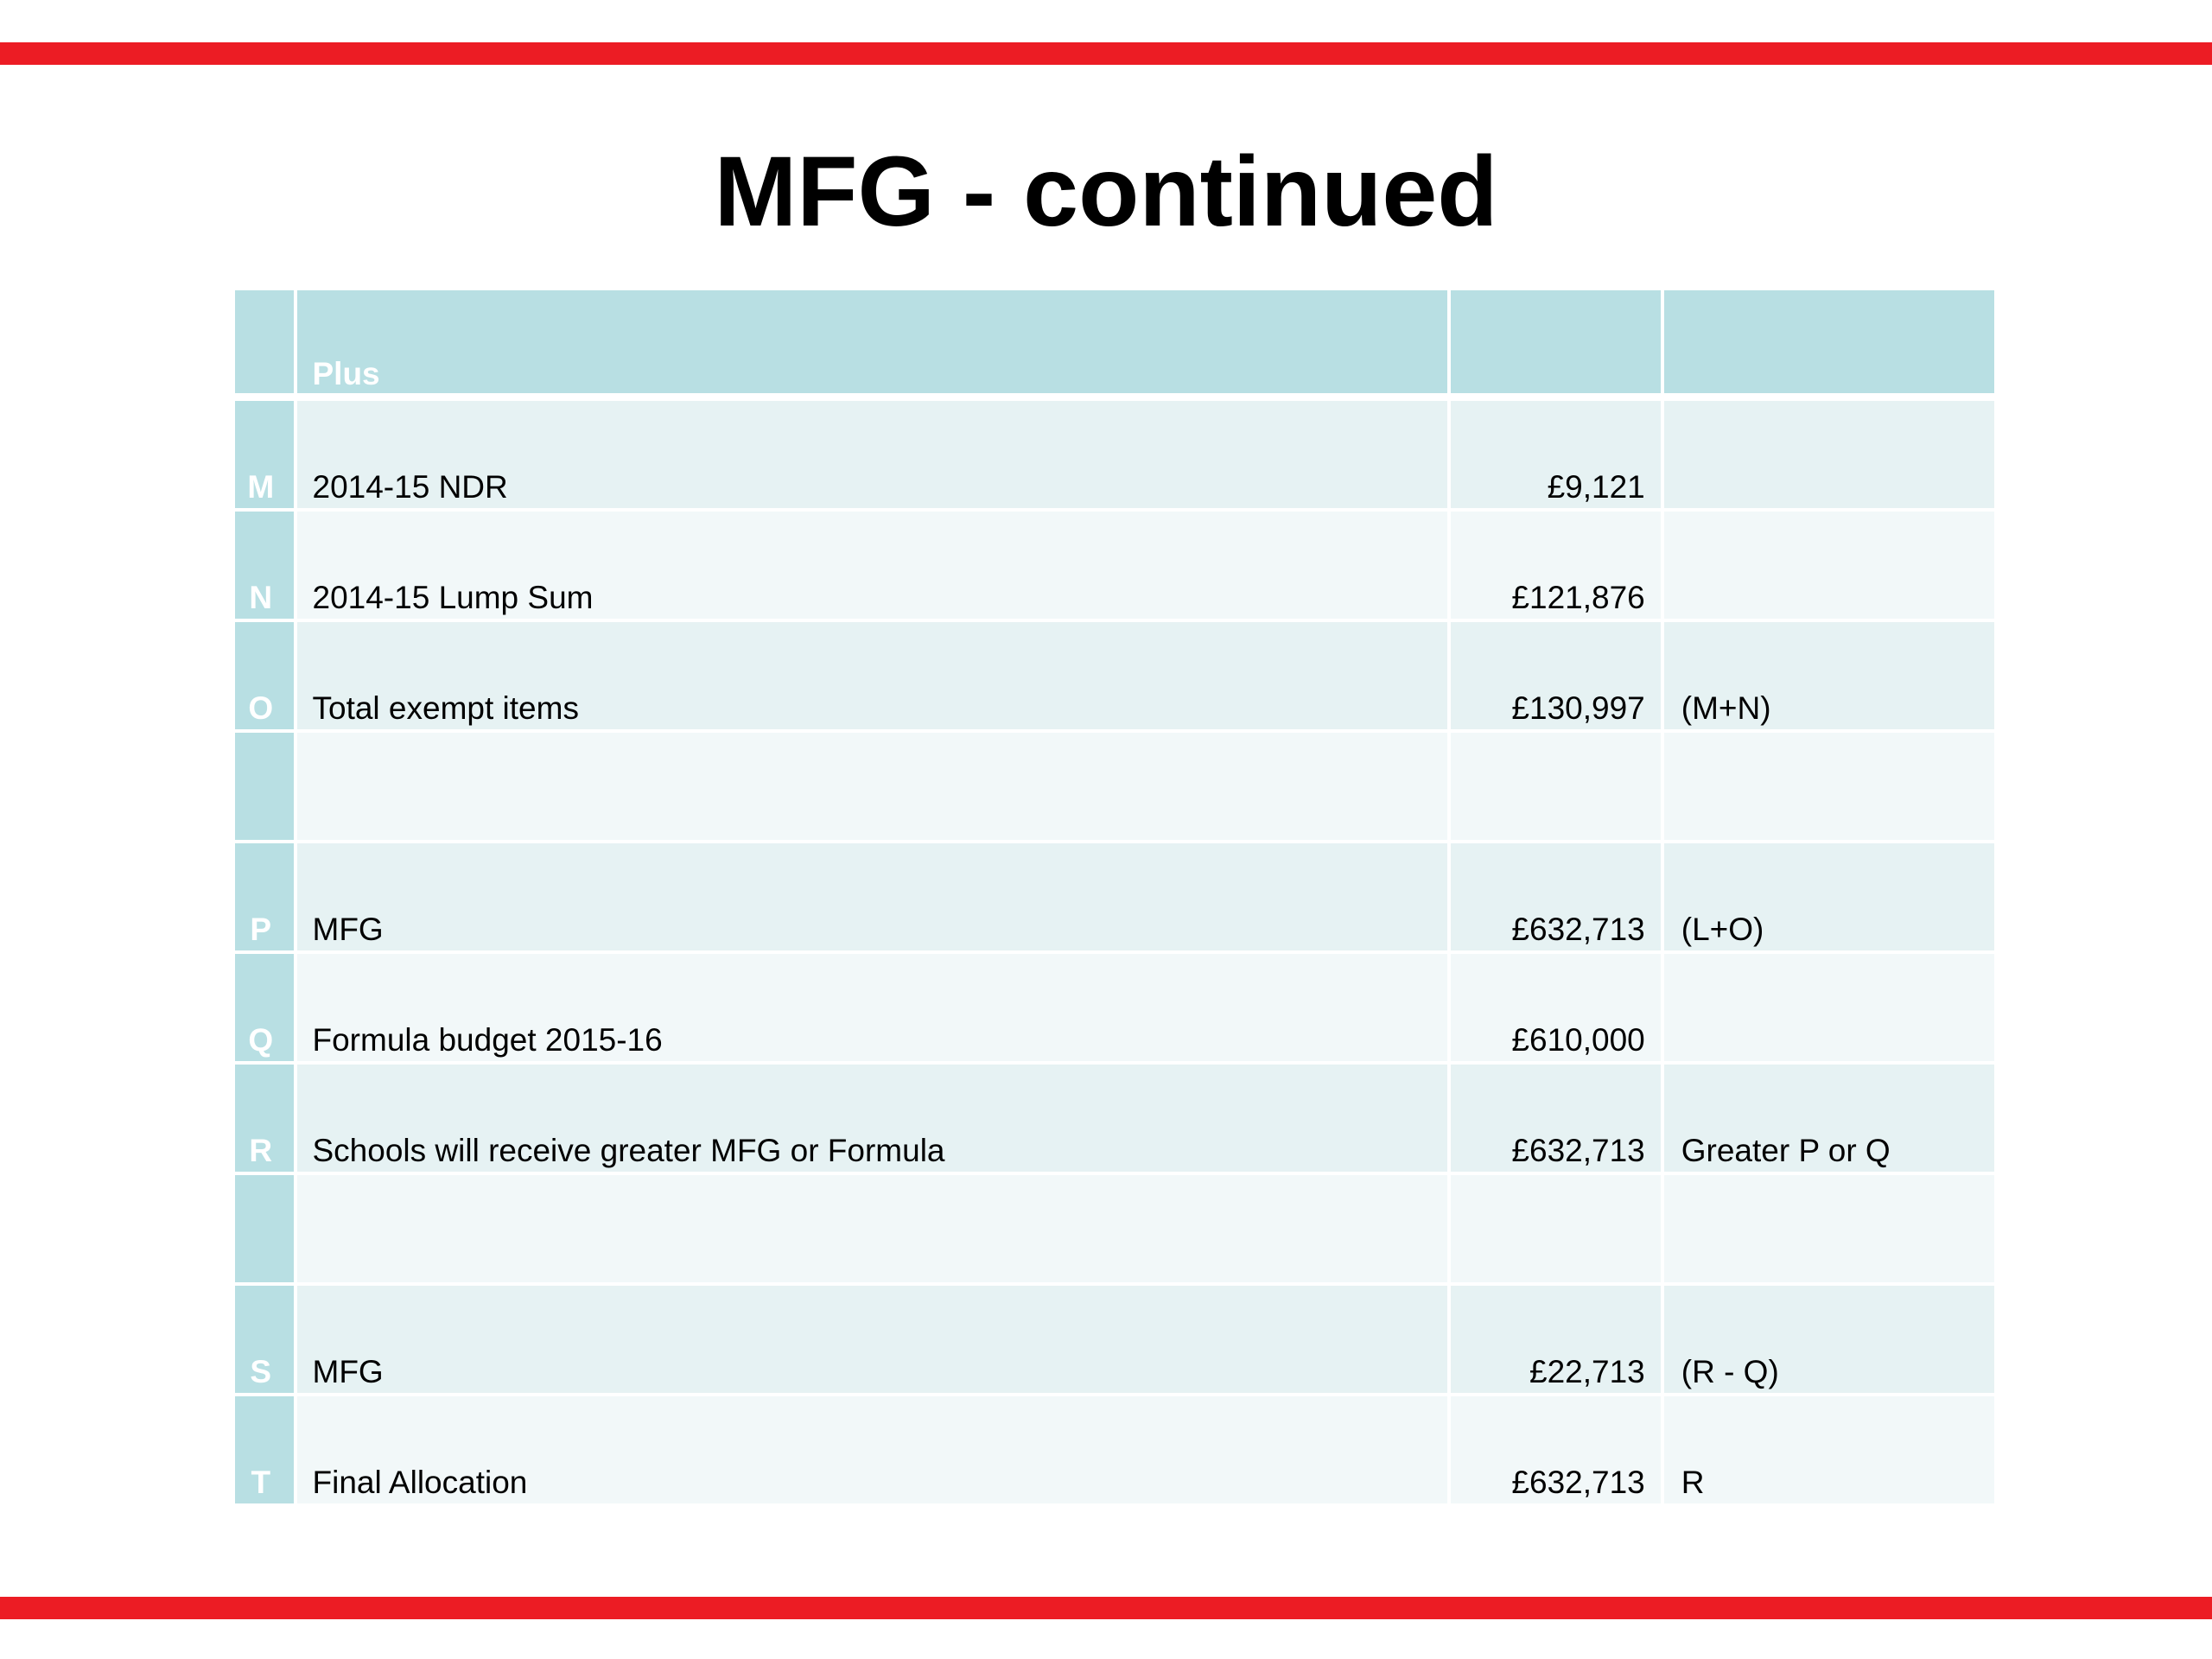 This screenshot has width=2212, height=1659. I want to click on row-letter: Q, so click(264, 1007).